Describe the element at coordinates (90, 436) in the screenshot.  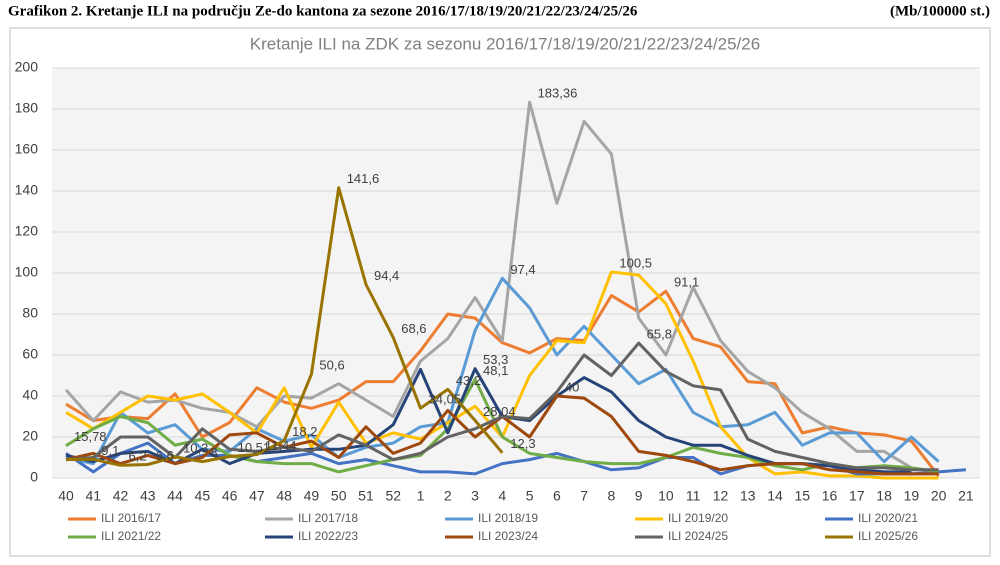
I see `data-label: 15,78` at that location.